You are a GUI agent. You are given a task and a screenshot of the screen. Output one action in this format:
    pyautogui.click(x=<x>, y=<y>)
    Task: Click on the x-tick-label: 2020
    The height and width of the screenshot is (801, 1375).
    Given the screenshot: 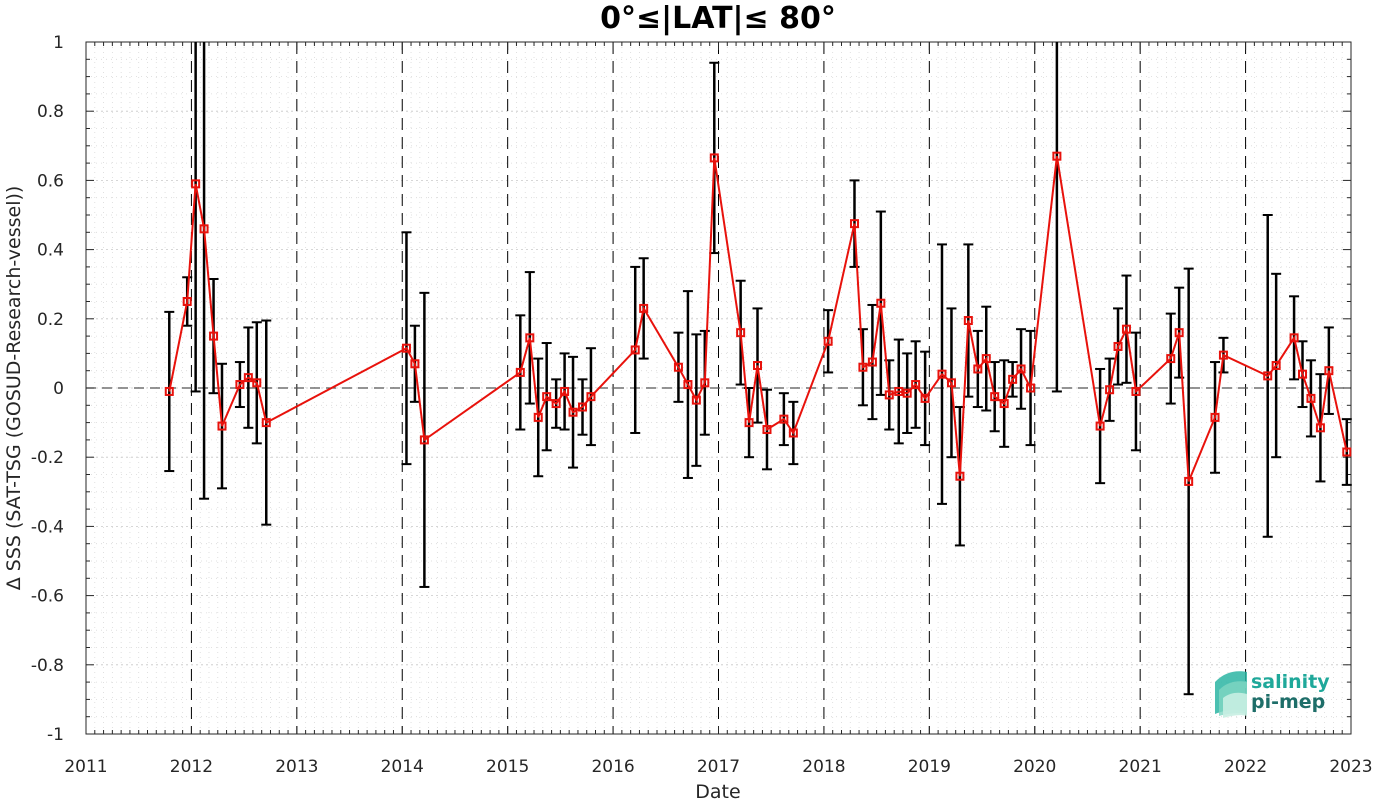 What is the action you would take?
    pyautogui.click(x=1034, y=767)
    